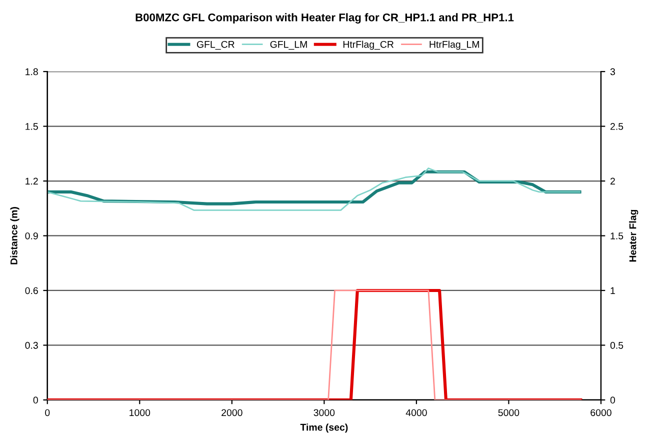 The width and height of the screenshot is (649, 439). What do you see at coordinates (324, 412) in the screenshot?
I see `x-tick-label: 3000` at bounding box center [324, 412].